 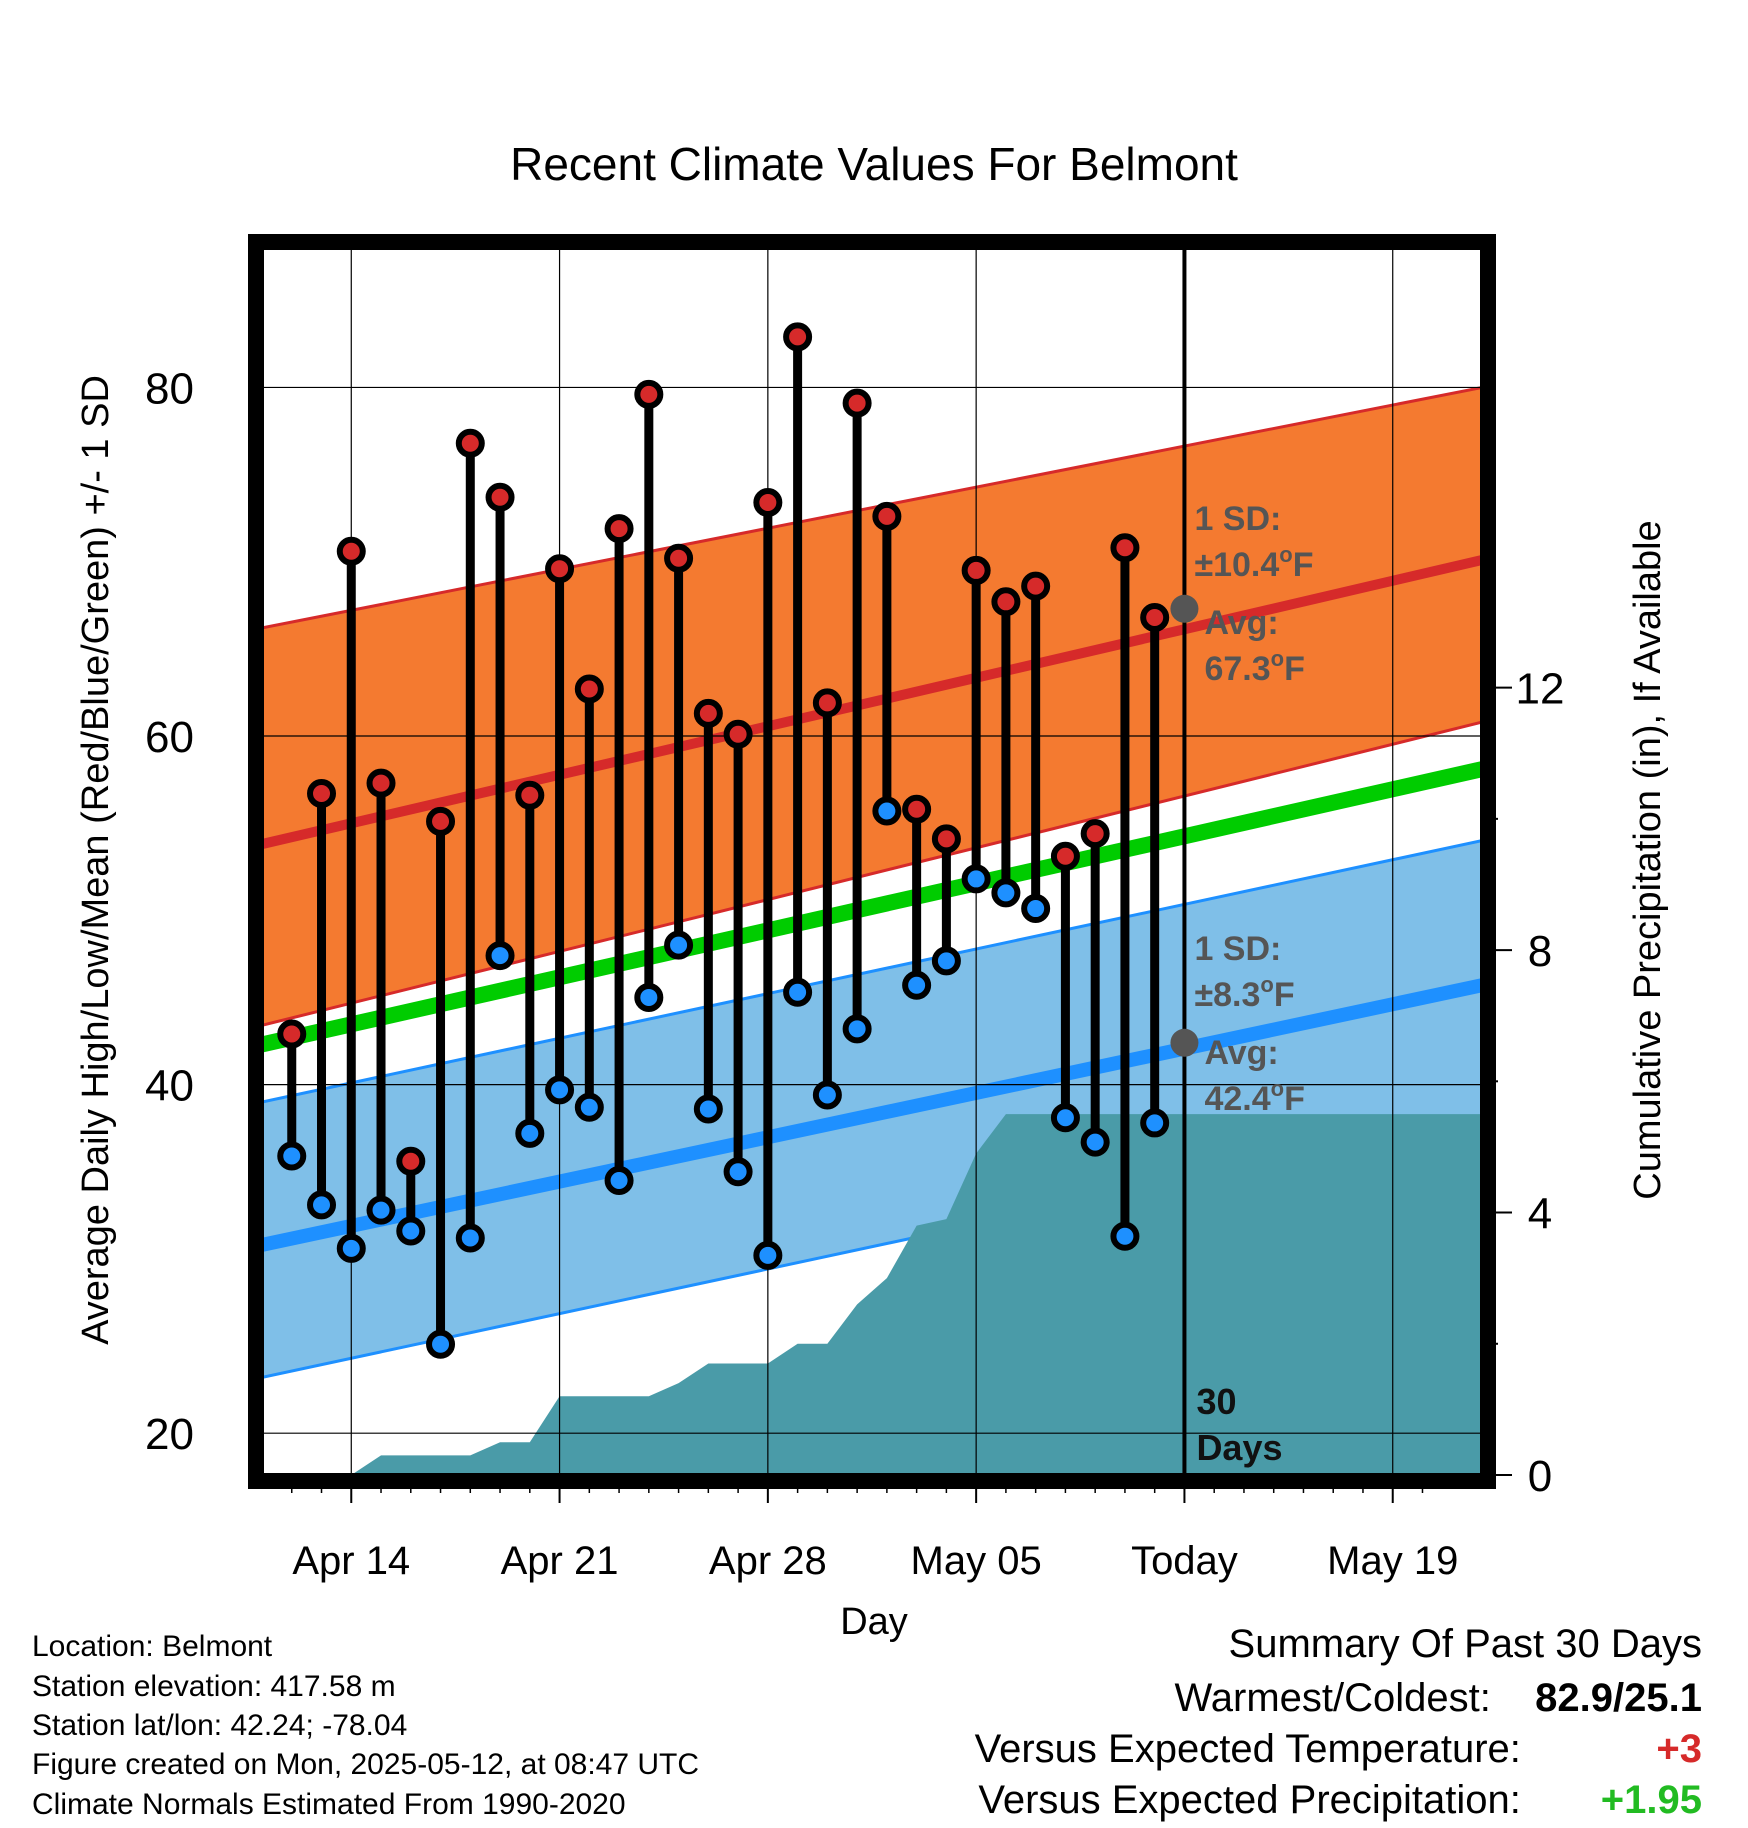 I want to click on summary-warmest: Warmest/Coldest: 82.9/25.1, so click(x=1439, y=1698).